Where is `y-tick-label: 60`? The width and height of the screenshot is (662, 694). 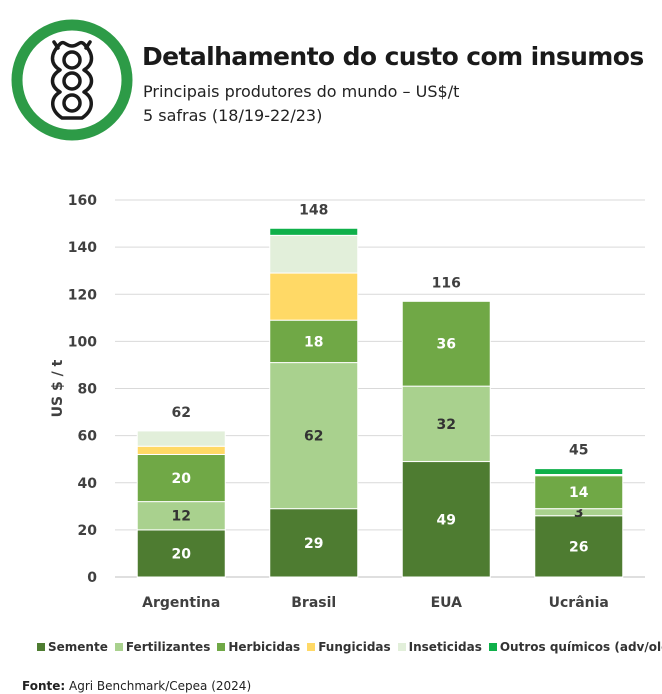 y-tick-label: 60 is located at coordinates (88, 437).